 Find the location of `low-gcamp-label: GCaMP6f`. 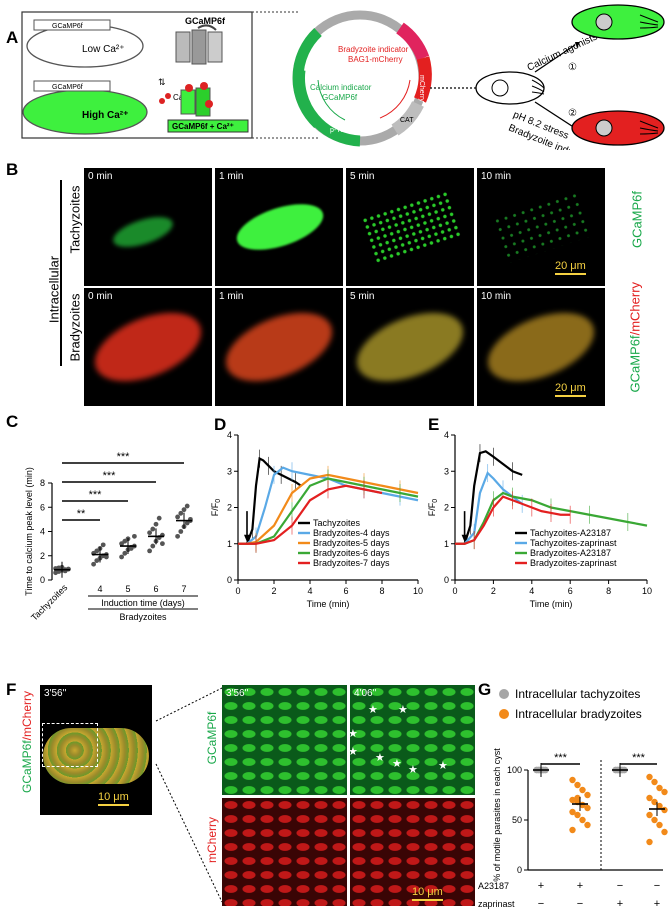

low-gcamp-label: GCaMP6f is located at coordinates (67, 26).